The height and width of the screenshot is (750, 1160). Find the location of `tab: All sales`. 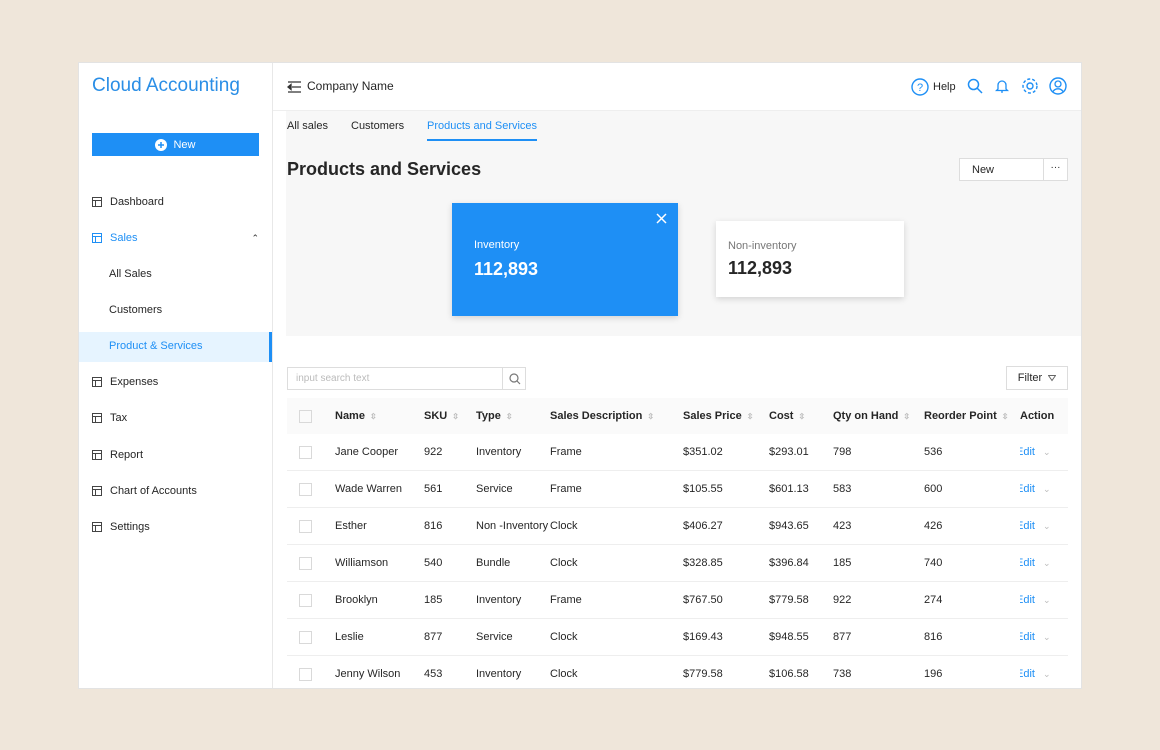

tab: All sales is located at coordinates (307, 126).